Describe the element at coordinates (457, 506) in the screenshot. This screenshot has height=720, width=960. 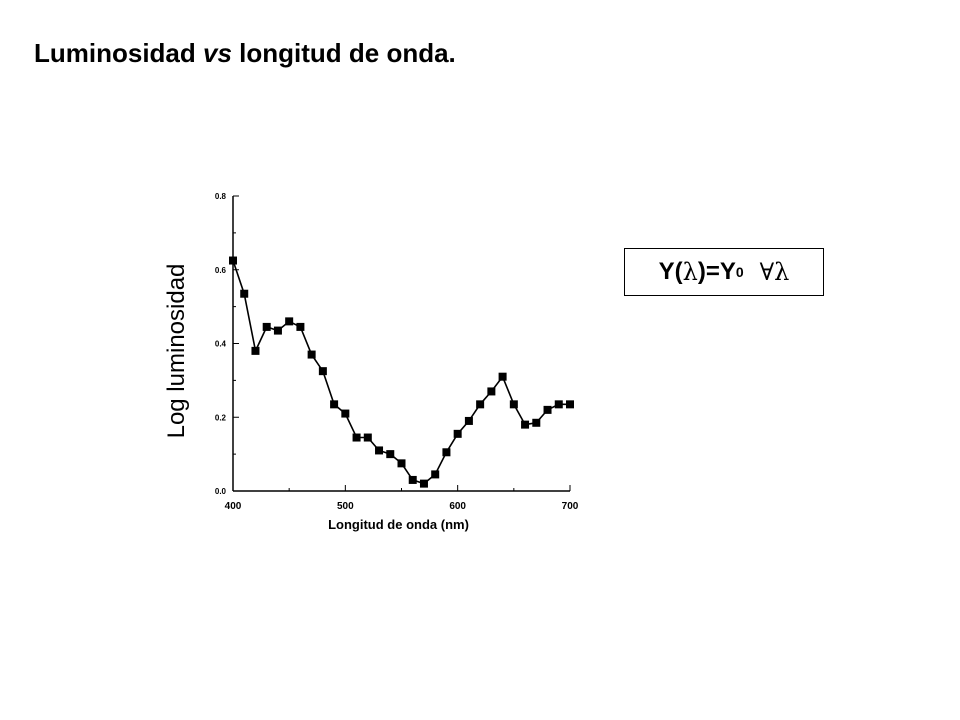
I see `x-tick-label: 600` at that location.